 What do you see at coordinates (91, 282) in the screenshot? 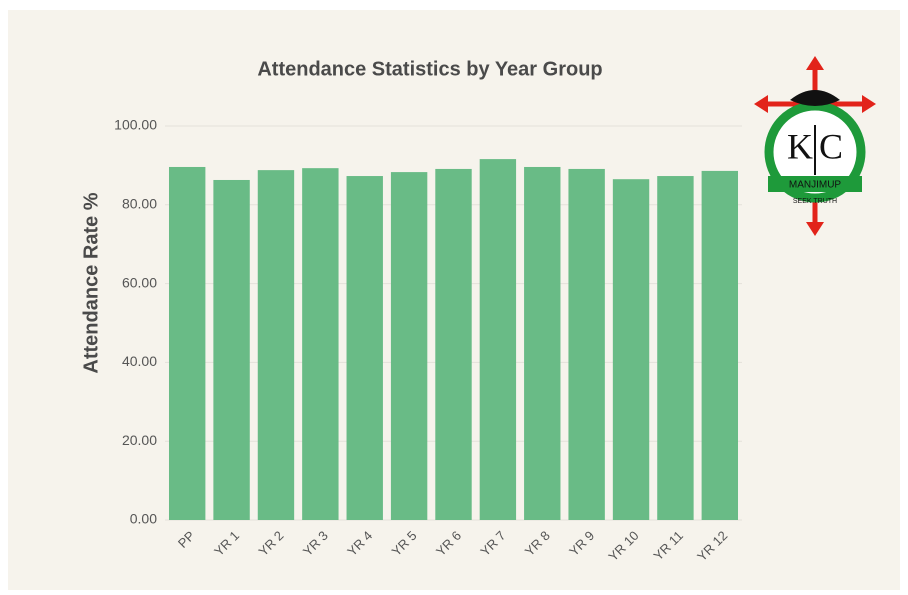
I see `y-axis-label: Attendance Rate %` at bounding box center [91, 282].